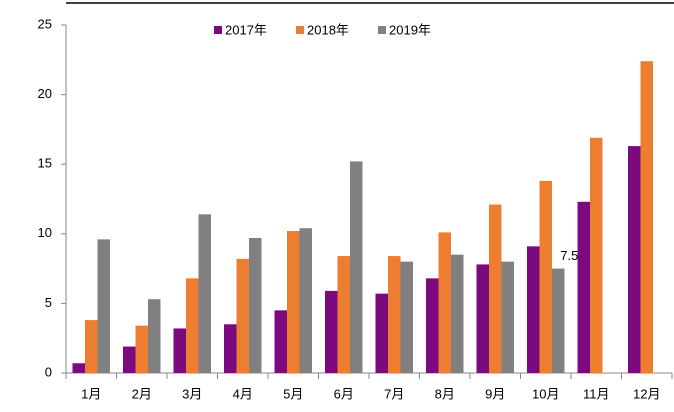 The height and width of the screenshot is (412, 674). What do you see at coordinates (495, 393) in the screenshot?
I see `x-tick-label: 9月` at bounding box center [495, 393].